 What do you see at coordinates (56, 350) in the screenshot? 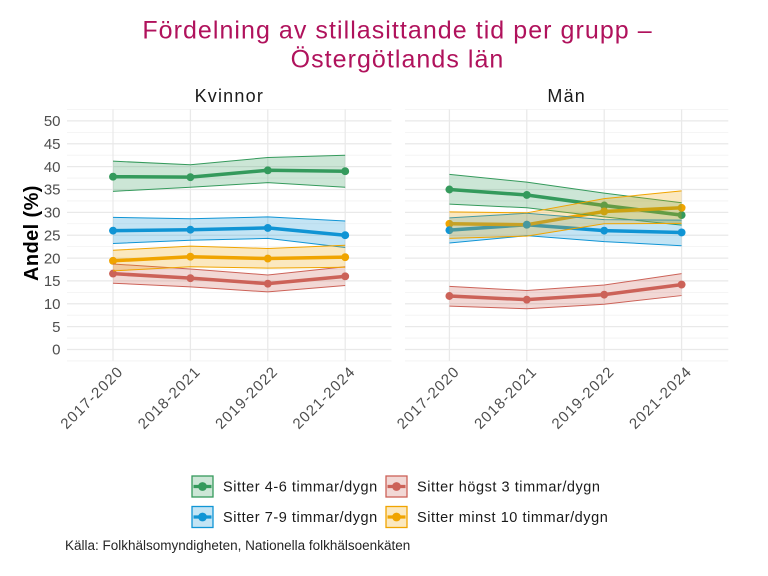
I see `svg-text: 0` at bounding box center [56, 350].